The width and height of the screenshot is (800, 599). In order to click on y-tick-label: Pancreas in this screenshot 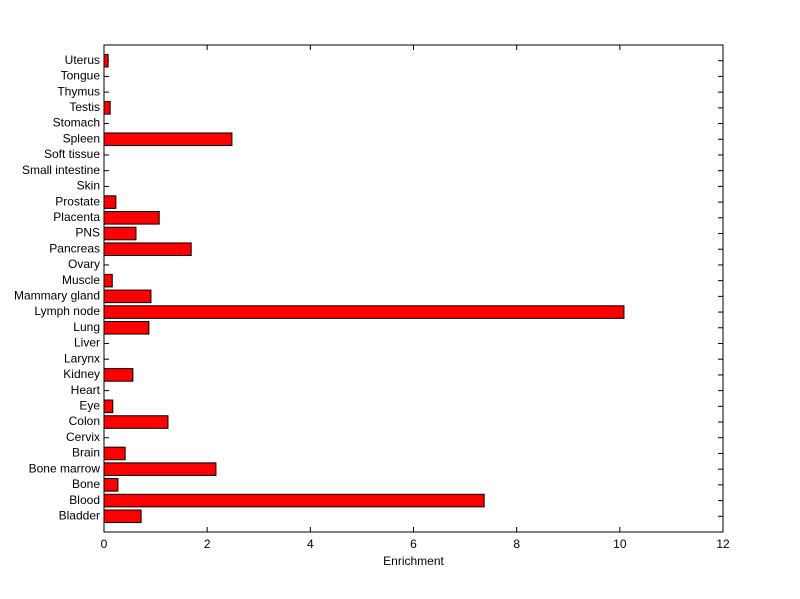, I will do `click(74, 248)`.